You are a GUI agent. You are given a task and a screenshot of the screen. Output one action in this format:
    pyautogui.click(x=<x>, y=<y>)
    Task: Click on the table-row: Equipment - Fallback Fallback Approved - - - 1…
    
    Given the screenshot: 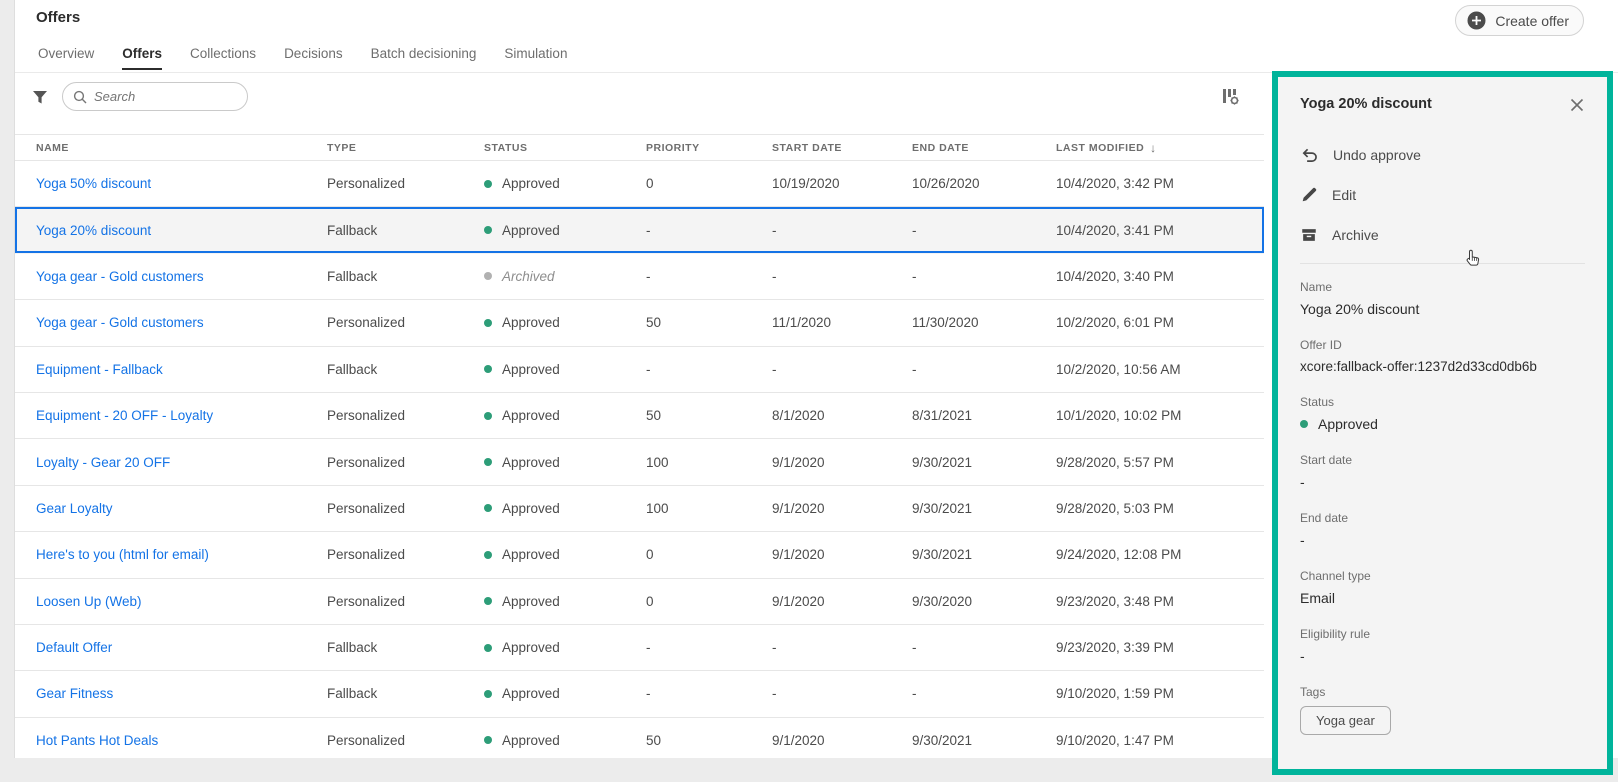 What is the action you would take?
    pyautogui.click(x=639, y=369)
    